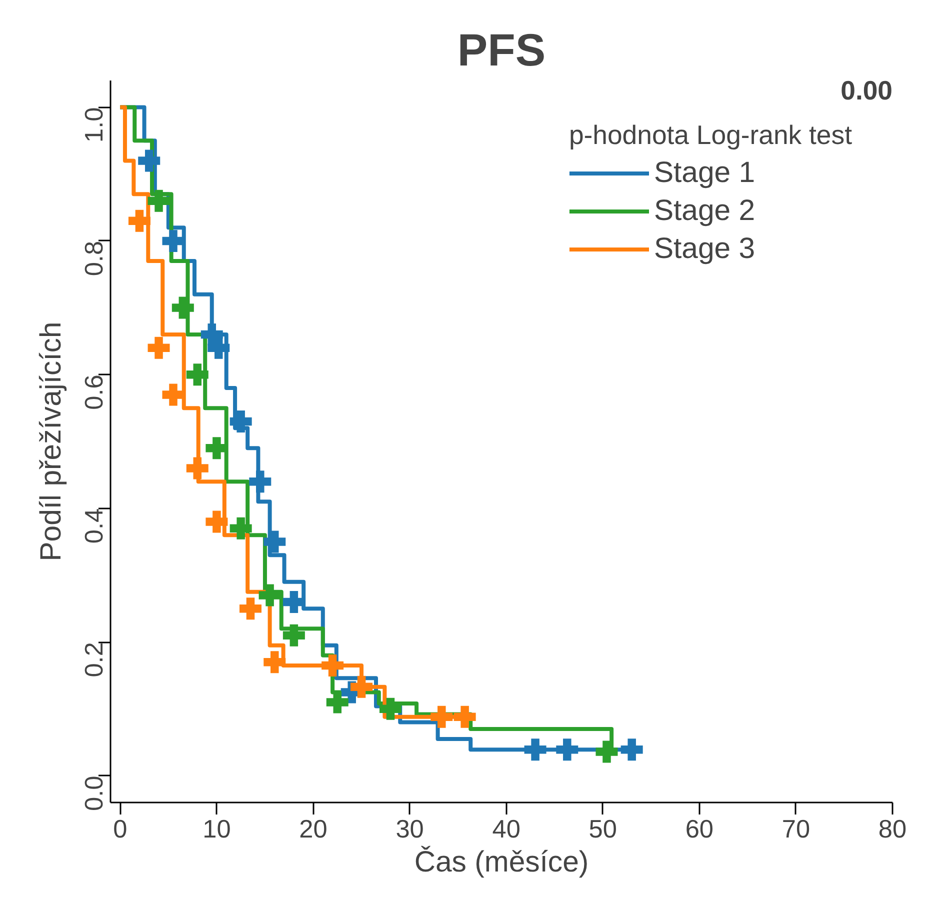  What do you see at coordinates (710, 135) in the screenshot?
I see `legend-title: p-hodnota Log-rank test` at bounding box center [710, 135].